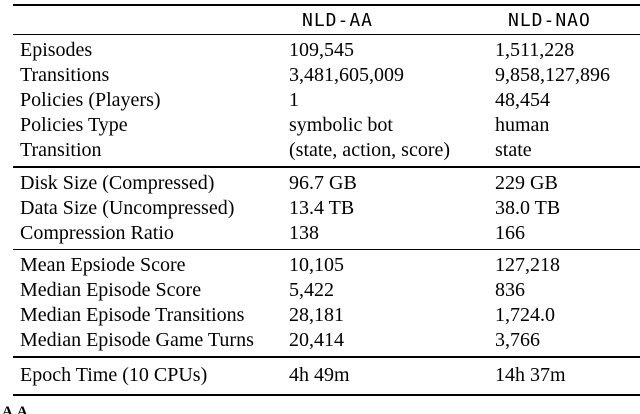  I want to click on table-header-row: NLD-AA NLD-NAO, so click(320, 20).